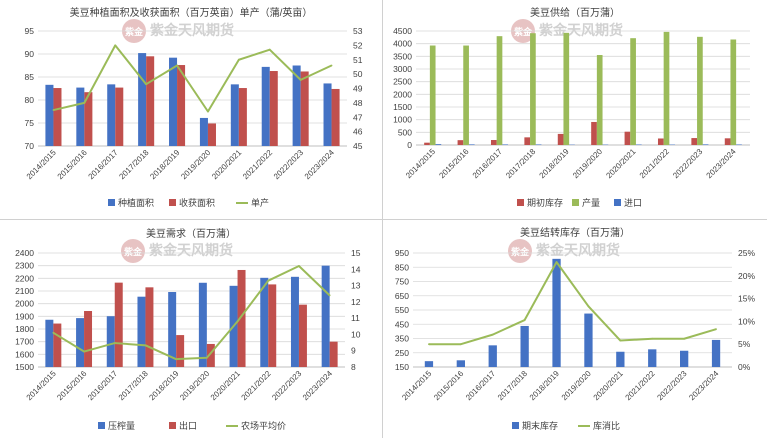 The width and height of the screenshot is (767, 438). What do you see at coordinates (744, 367) in the screenshot?
I see `y2-tick-label: 0%` at bounding box center [744, 367].